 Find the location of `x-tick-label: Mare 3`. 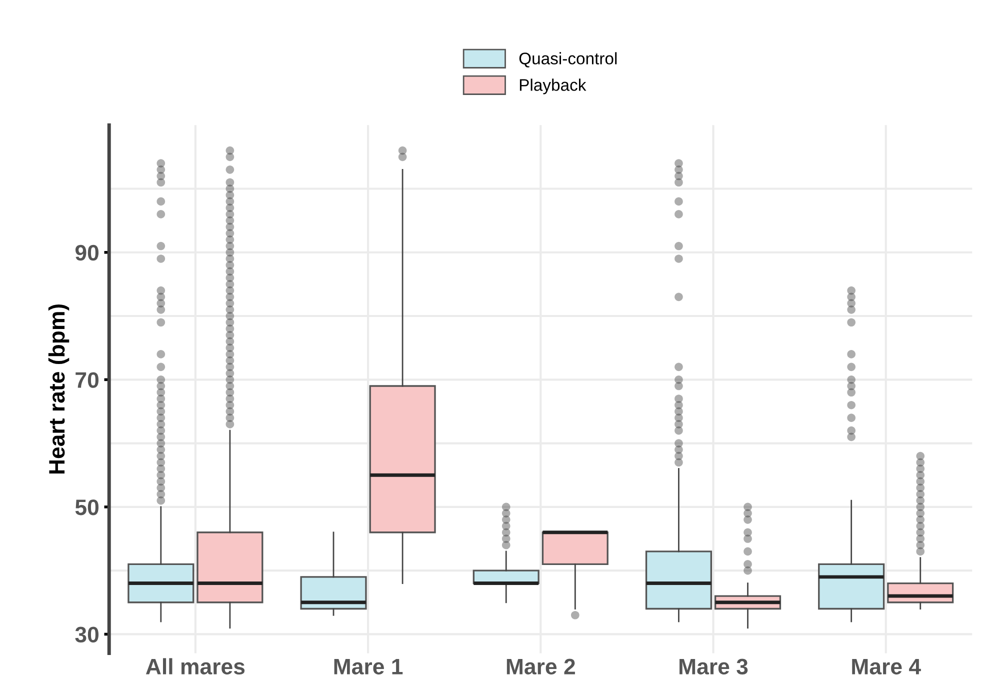

x-tick-label: Mare 3 is located at coordinates (714, 666).